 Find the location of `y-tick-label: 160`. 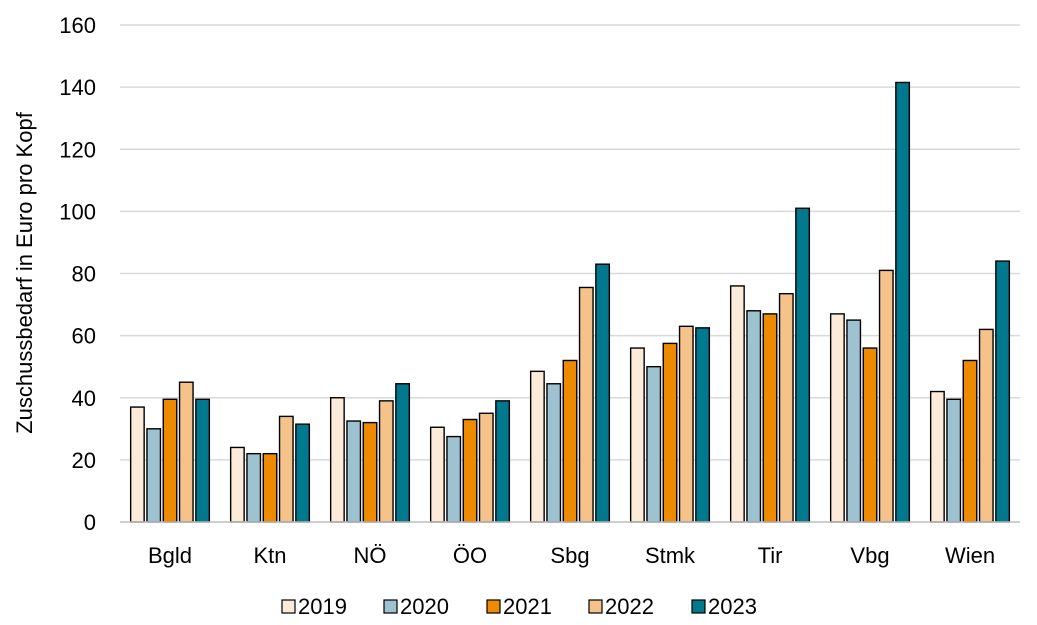

y-tick-label: 160 is located at coordinates (77, 25).